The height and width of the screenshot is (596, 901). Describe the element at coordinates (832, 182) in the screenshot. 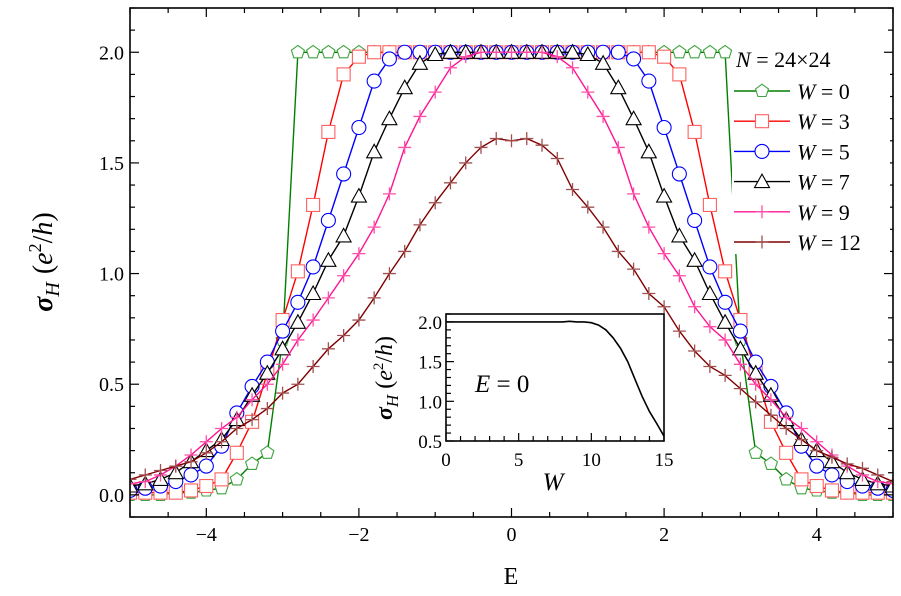

I see `legend-label-value: = 7` at that location.